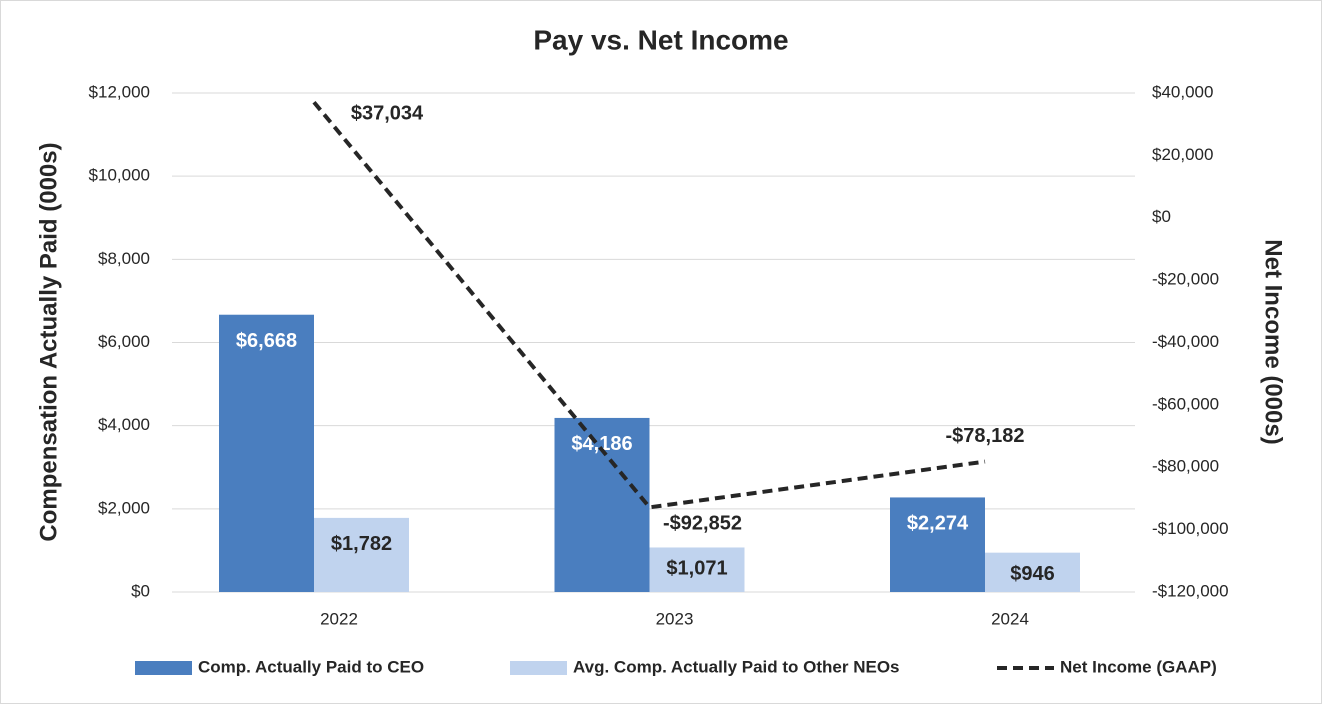 Image resolution: width=1322 pixels, height=704 pixels. Describe the element at coordinates (361, 544) in the screenshot. I see `data-label: $1,782` at that location.